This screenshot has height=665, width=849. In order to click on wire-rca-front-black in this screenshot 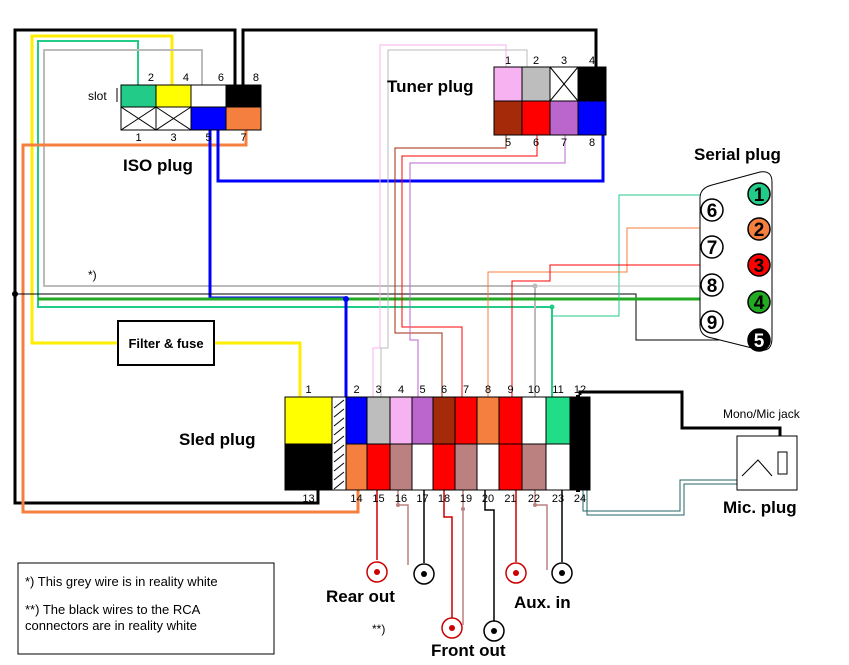, I will do `click(489, 555)`.